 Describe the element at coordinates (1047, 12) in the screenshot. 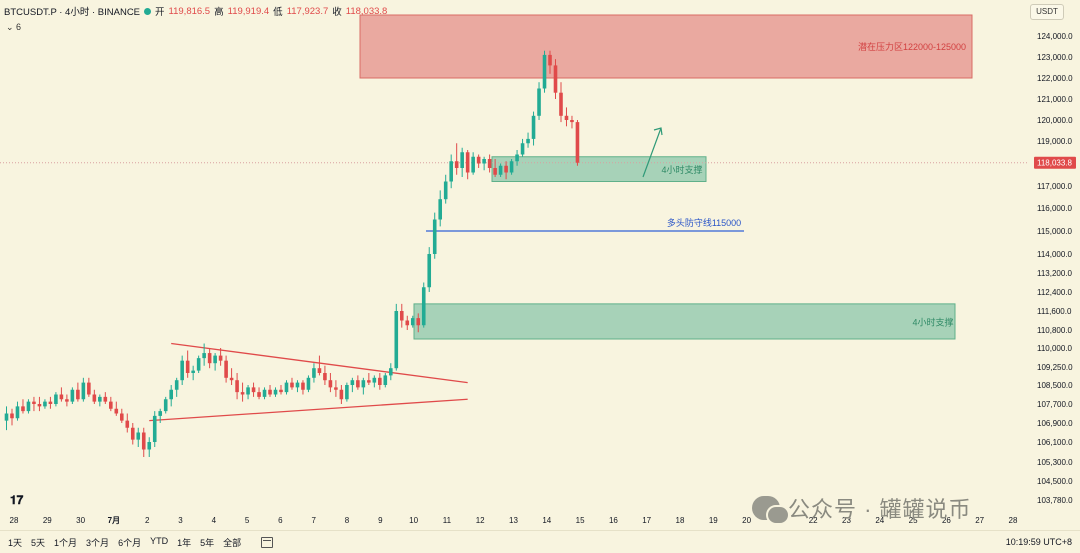

I see `currency-selector: USDT` at that location.